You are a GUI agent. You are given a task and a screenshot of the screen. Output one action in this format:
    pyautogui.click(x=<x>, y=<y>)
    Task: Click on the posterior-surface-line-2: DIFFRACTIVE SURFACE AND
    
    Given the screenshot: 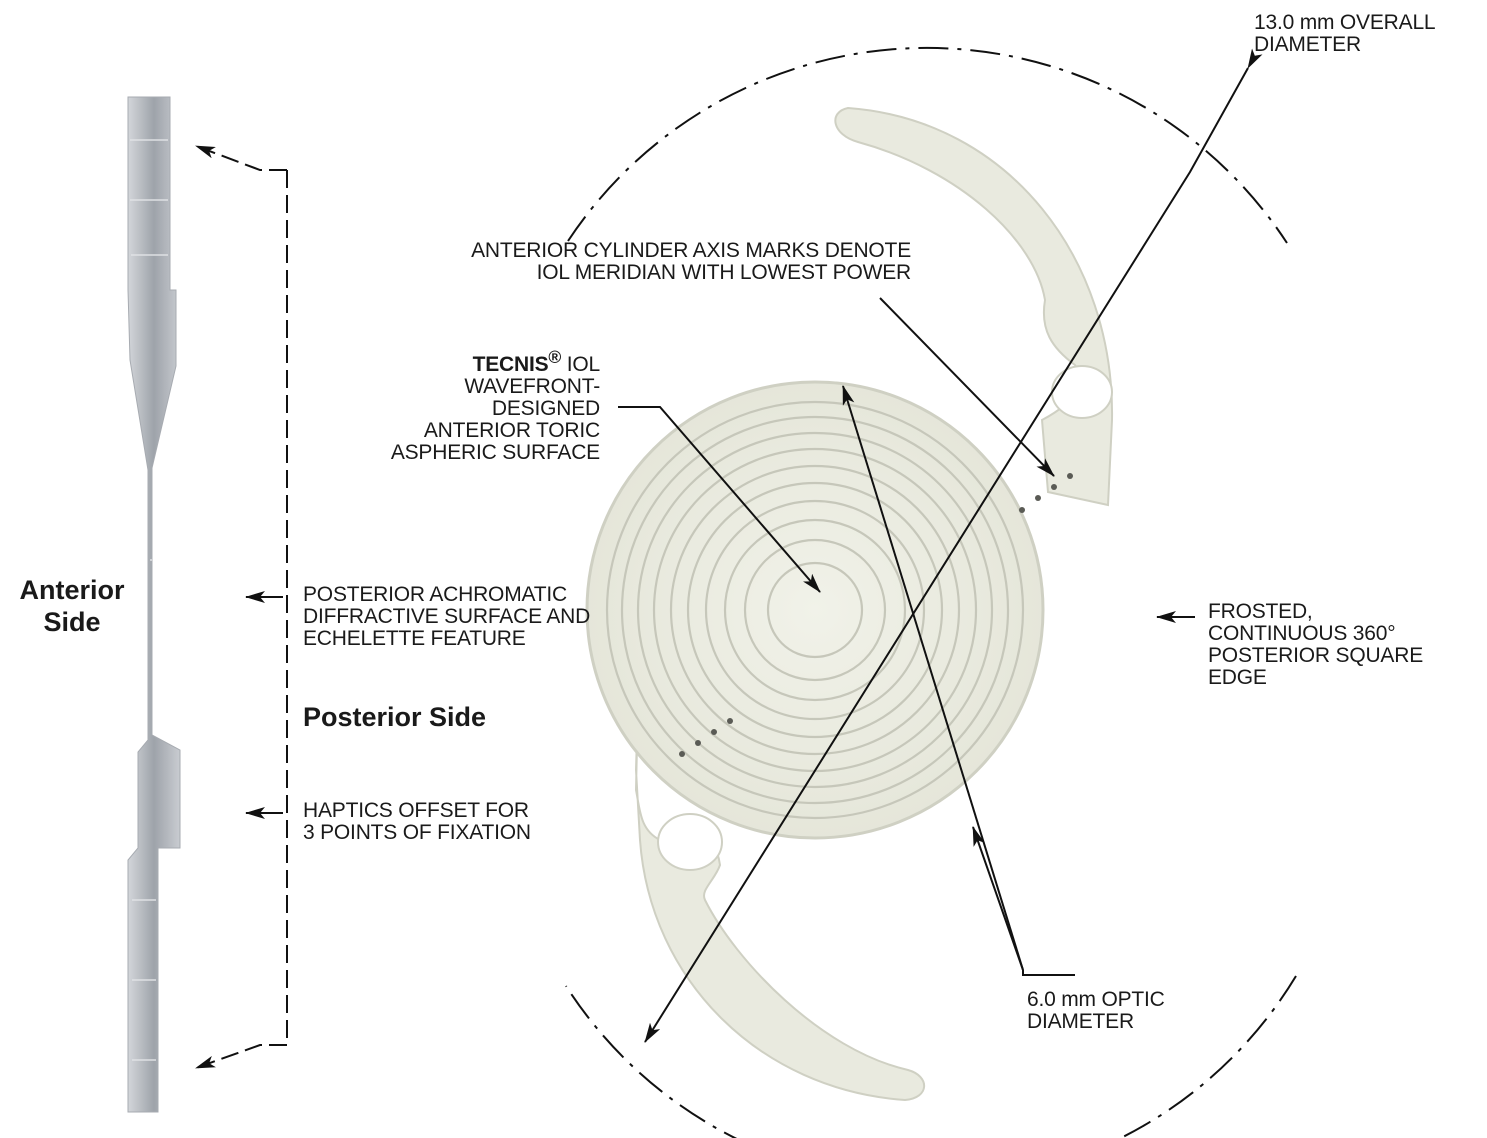 What is the action you would take?
    pyautogui.click(x=446, y=617)
    